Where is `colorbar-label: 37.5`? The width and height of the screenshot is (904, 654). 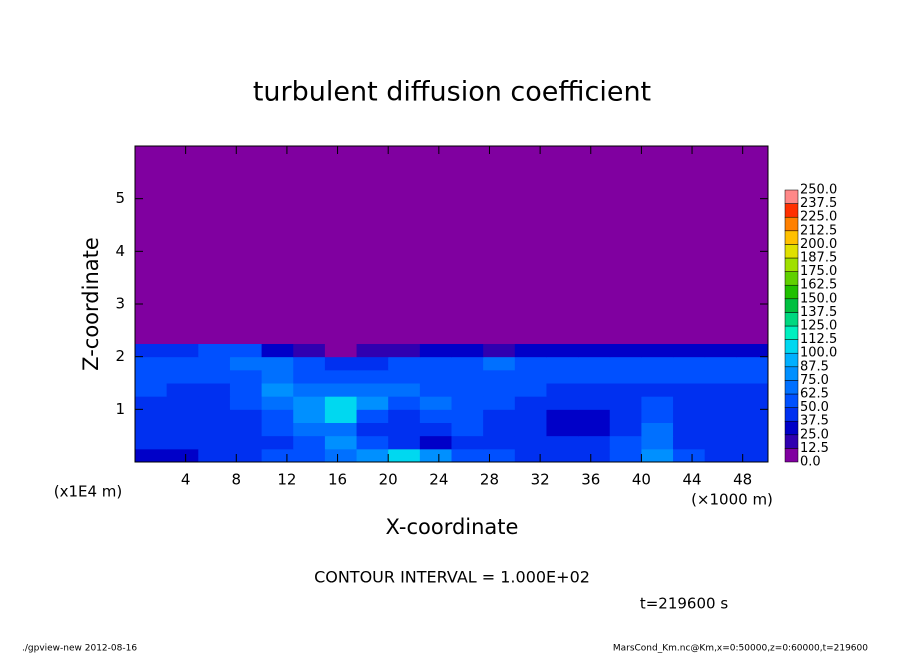 colorbar-label: 37.5 is located at coordinates (814, 421).